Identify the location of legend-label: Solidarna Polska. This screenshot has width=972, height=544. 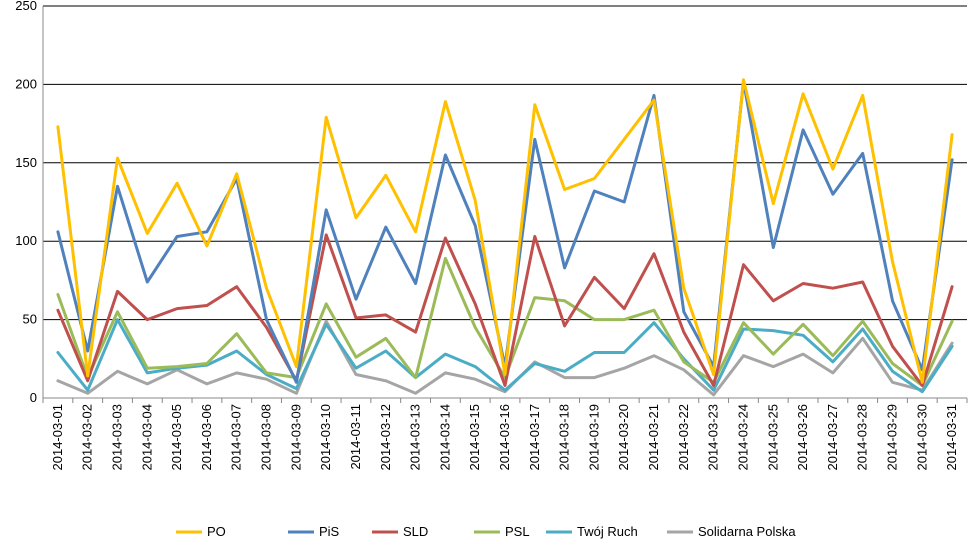
(747, 531).